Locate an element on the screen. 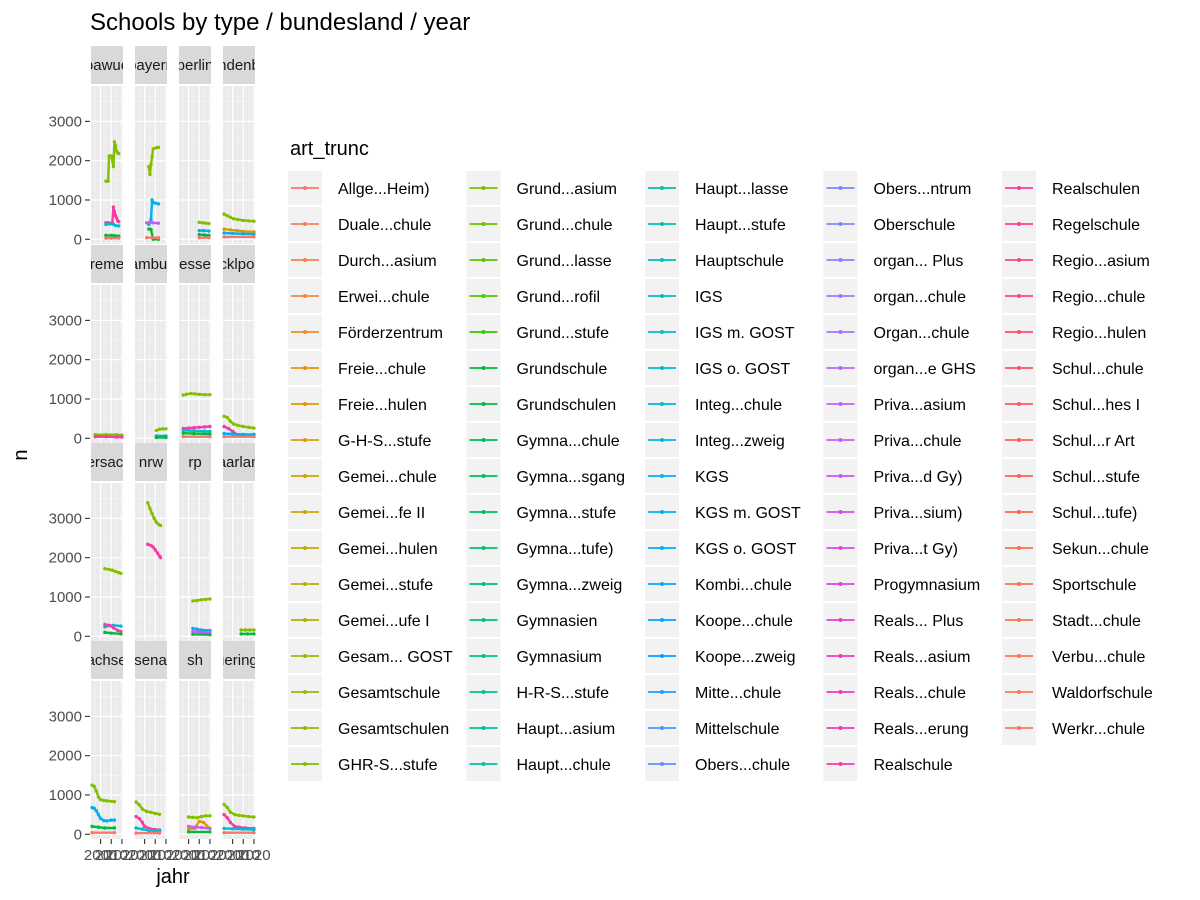  legend-label: Duale...chule is located at coordinates (384, 225).